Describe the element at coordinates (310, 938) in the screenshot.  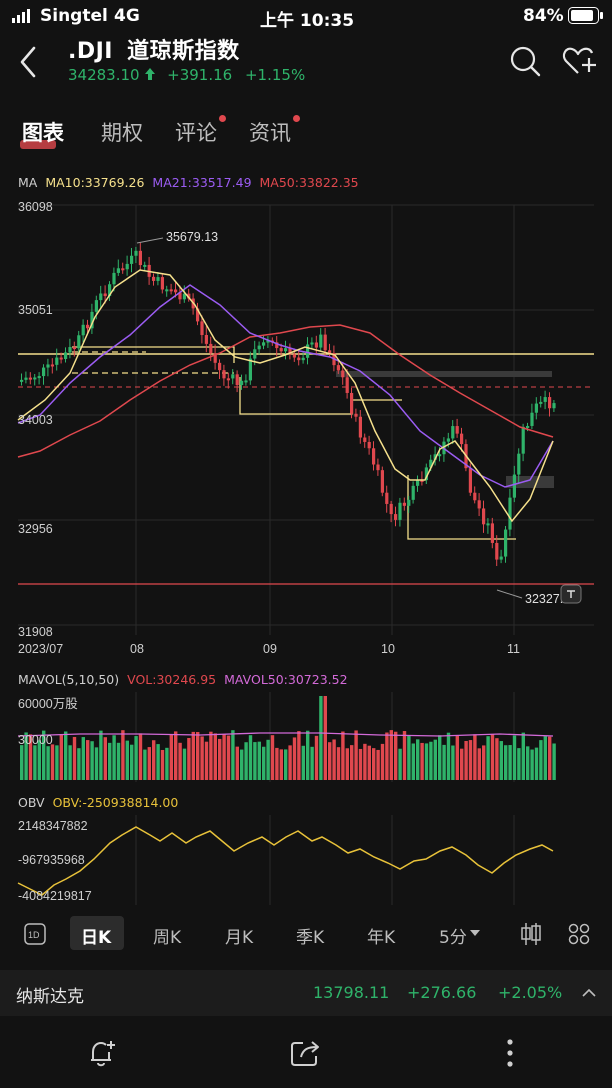
I see `period-quarter: 季K` at that location.